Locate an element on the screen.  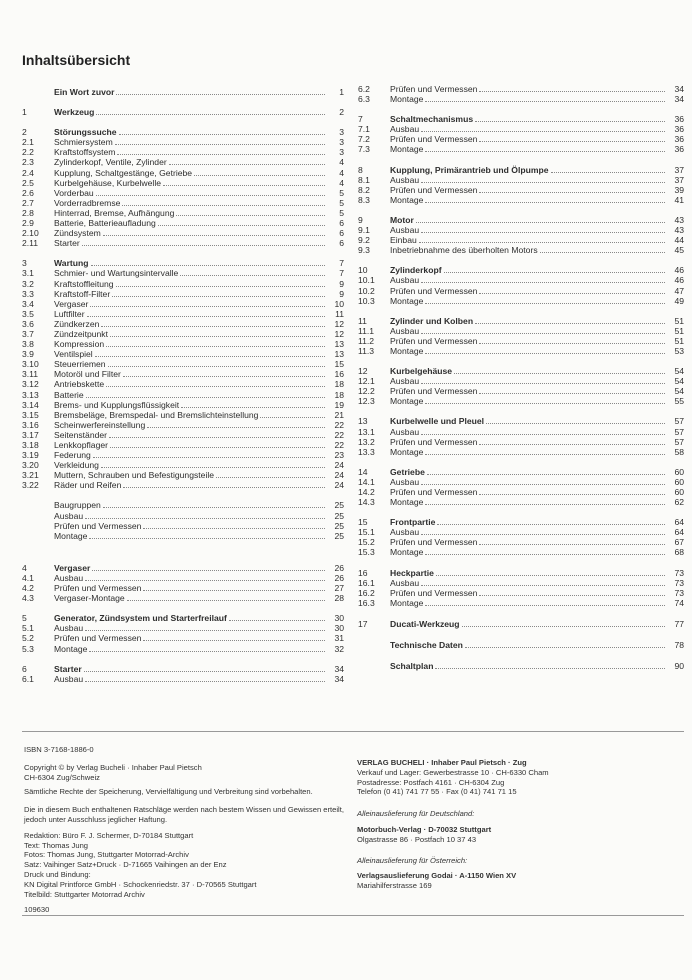
toc-page: 57 is located at coordinates (679, 431).